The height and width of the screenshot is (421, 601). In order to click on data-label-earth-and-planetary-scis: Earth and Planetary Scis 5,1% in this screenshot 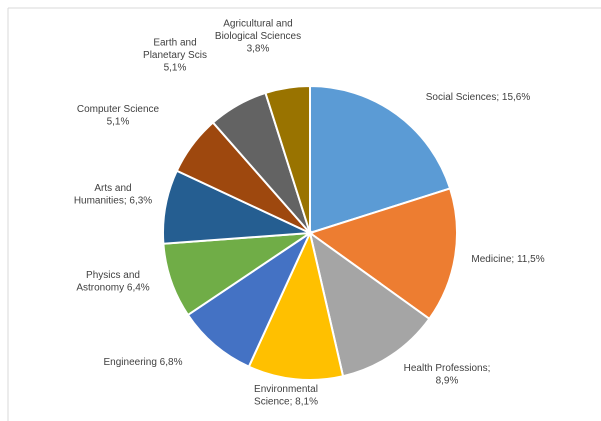, I will do `click(175, 56)`.